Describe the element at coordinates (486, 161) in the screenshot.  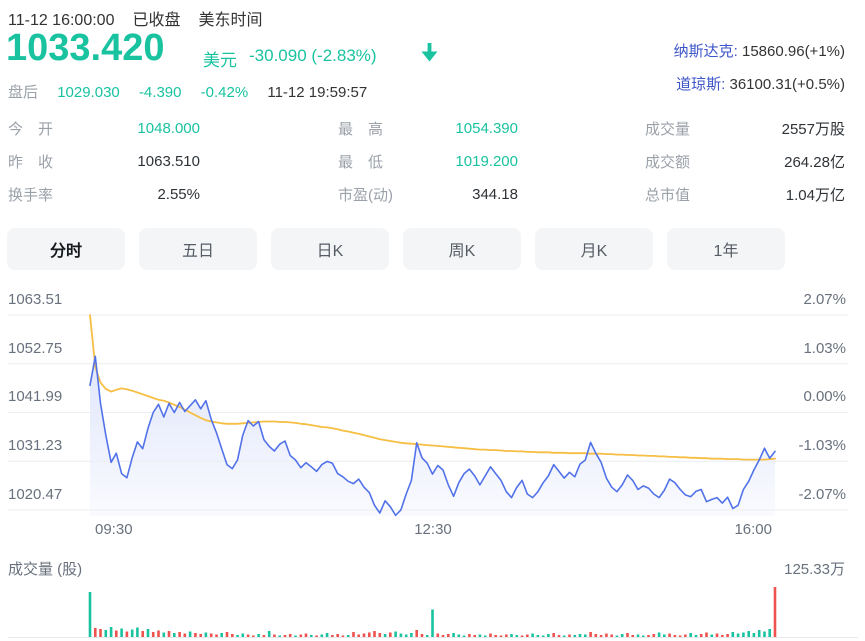
I see `stat-low-value: 1019.200` at that location.